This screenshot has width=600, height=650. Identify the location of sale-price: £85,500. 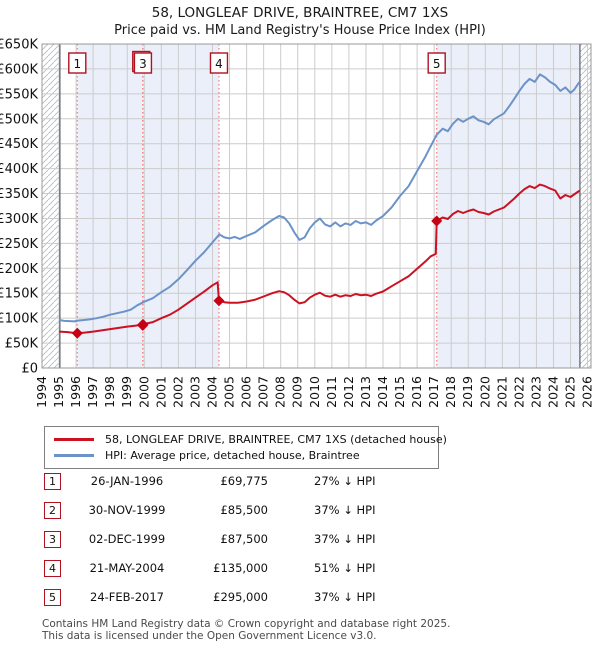
(244, 510).